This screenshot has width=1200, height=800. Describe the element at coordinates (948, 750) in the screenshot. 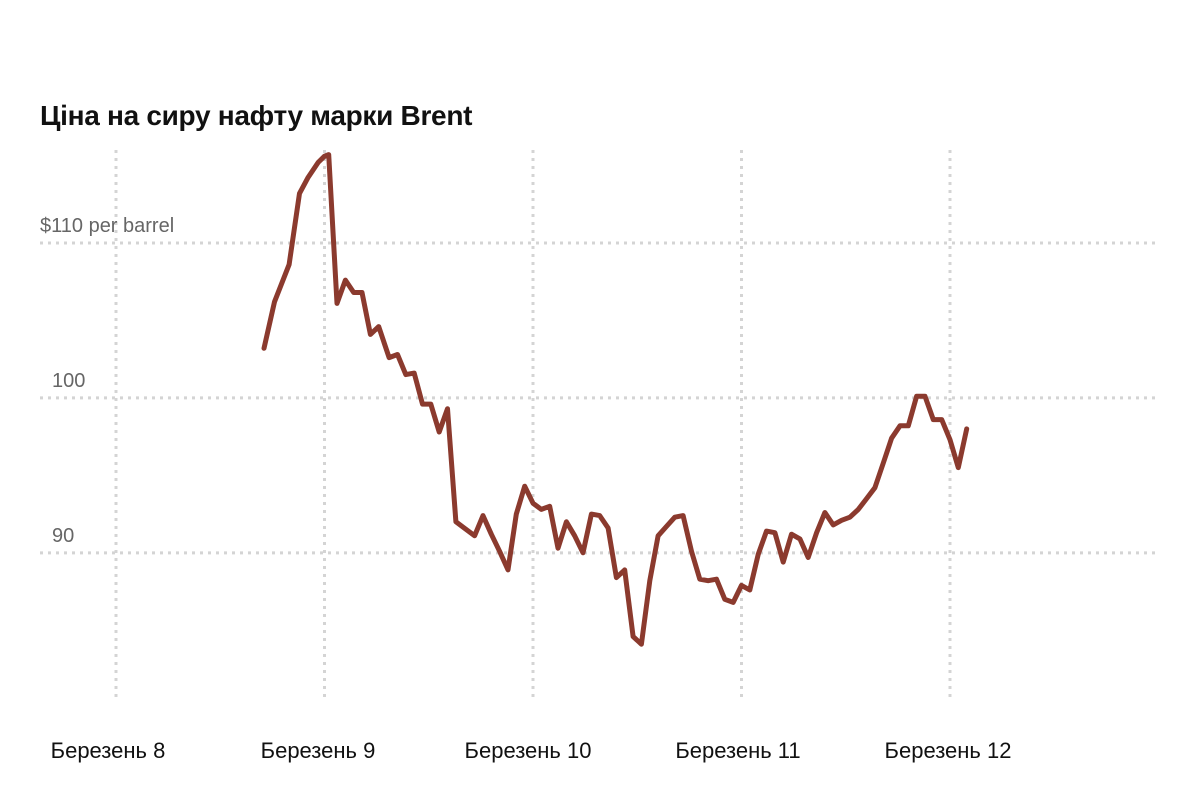

I see `x-tick-label-5: Березень 12` at that location.